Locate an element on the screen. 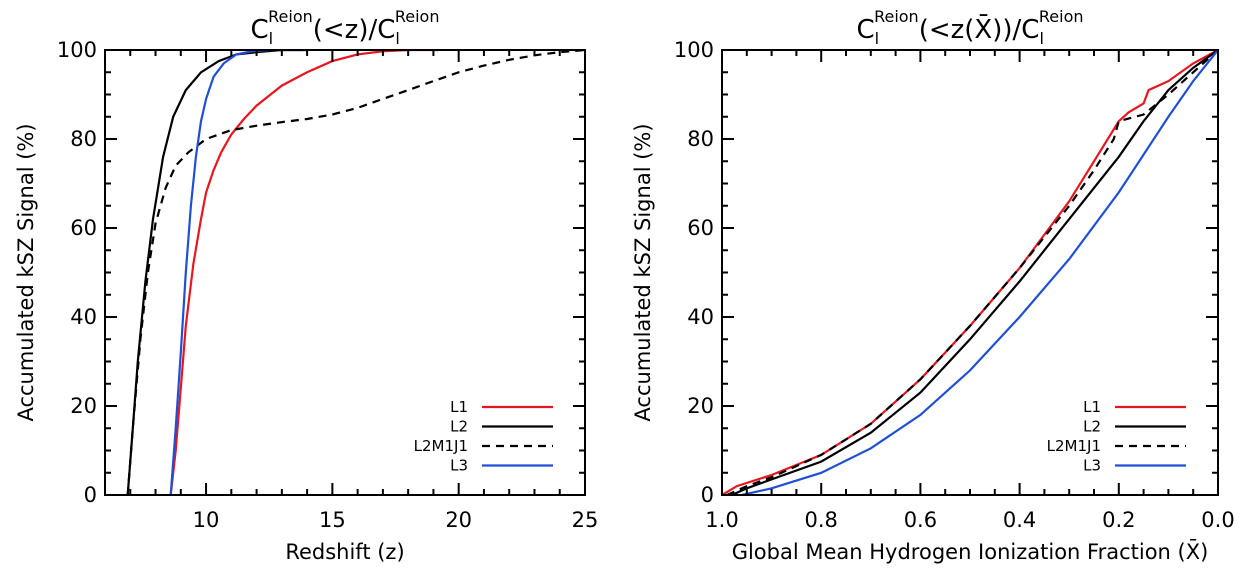  left-y-axis-label: Accumulated kSZ Signal (%) is located at coordinates (26, 272).